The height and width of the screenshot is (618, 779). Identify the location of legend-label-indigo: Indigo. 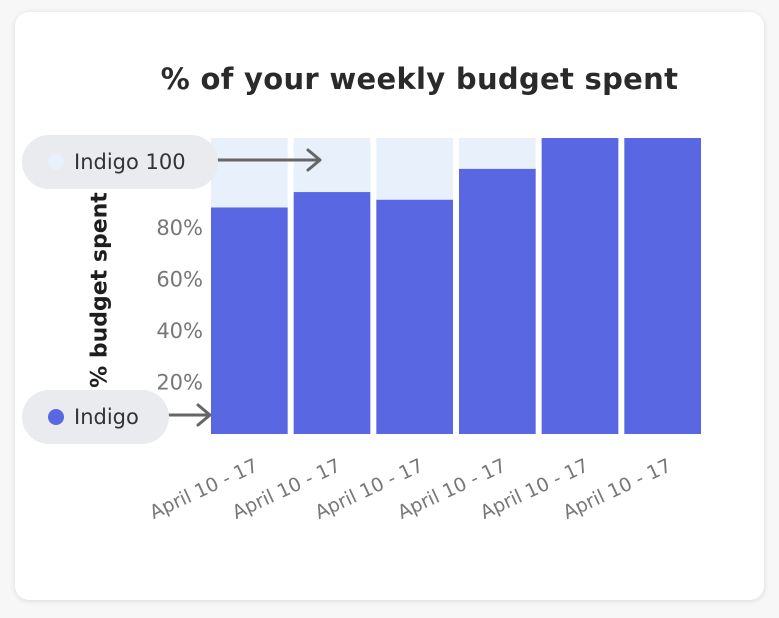
(106, 417).